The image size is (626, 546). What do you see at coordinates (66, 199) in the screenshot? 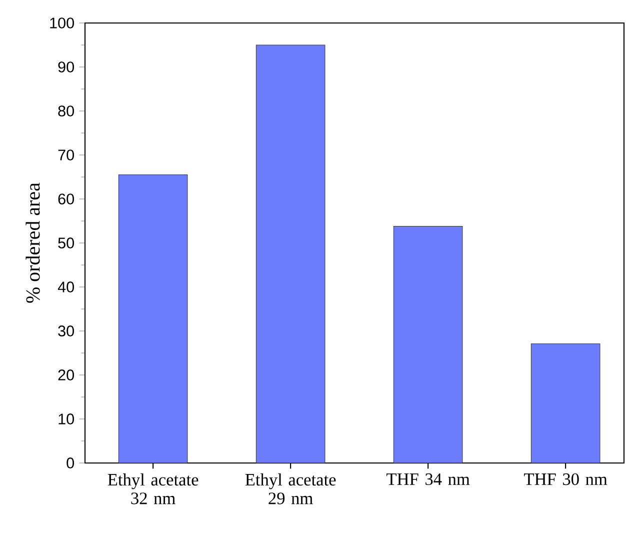
I see `y-tick-label: 60` at bounding box center [66, 199].